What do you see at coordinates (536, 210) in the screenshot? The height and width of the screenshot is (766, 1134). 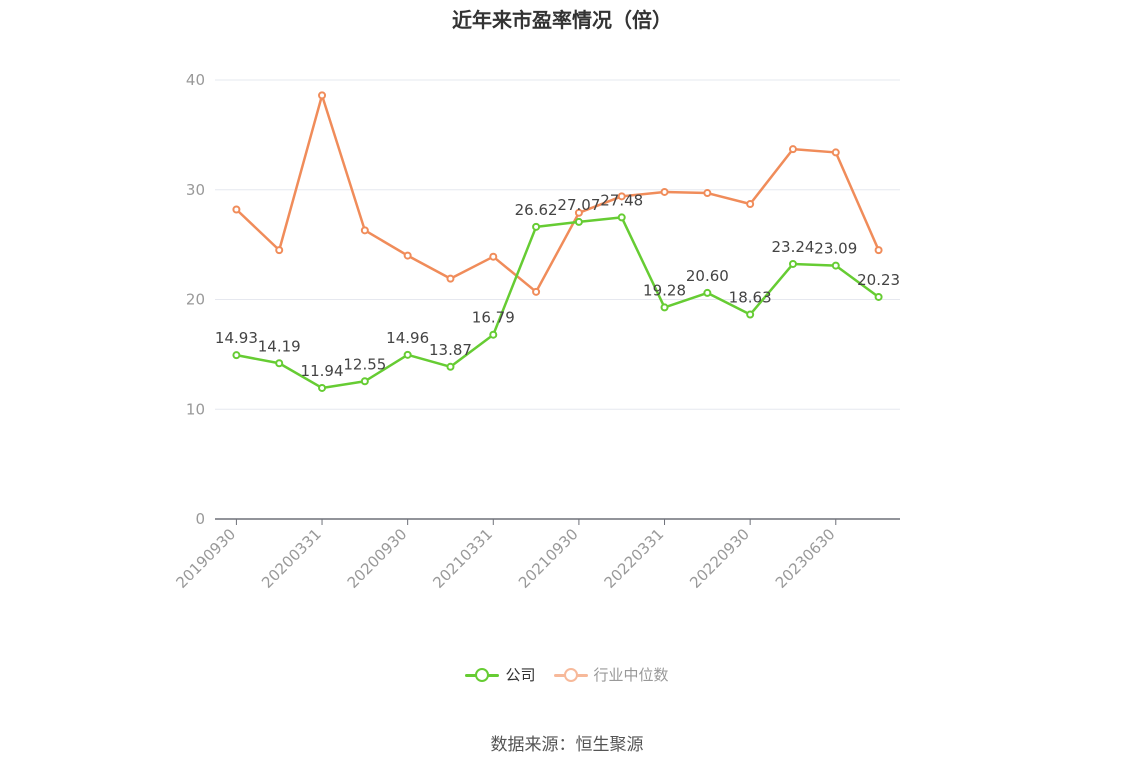 I see `data-label-company: 26.62` at bounding box center [536, 210].